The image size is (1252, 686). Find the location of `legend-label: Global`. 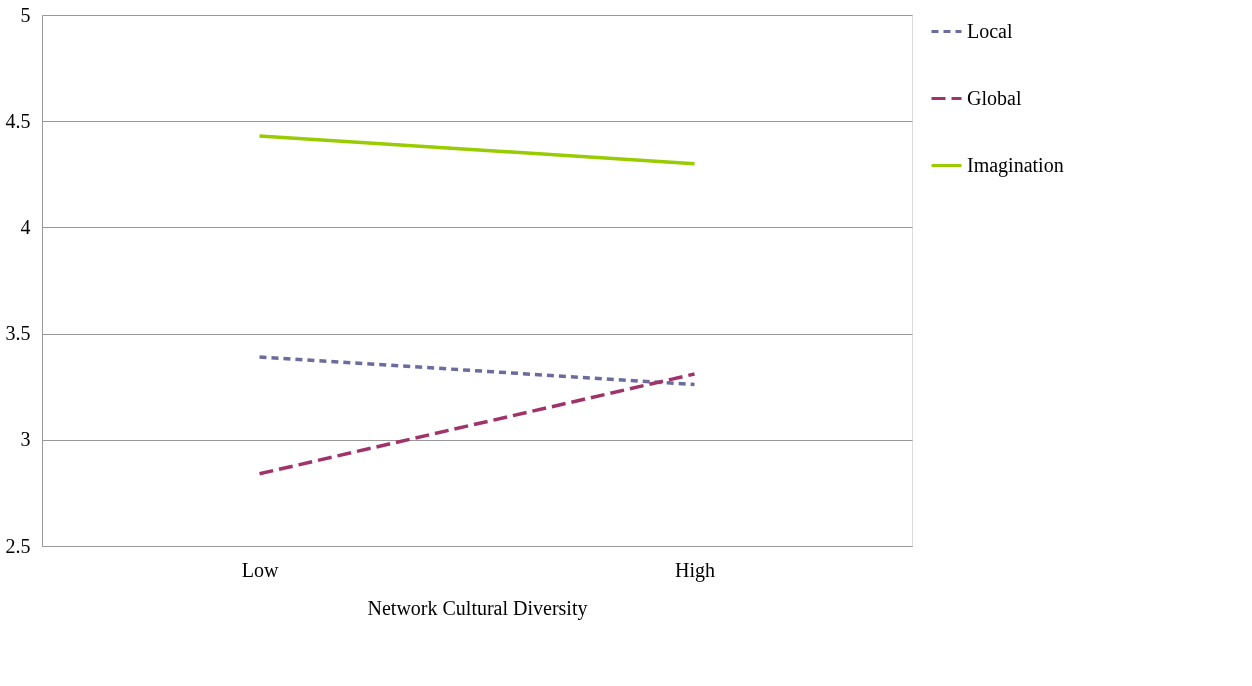

legend-label: Global is located at coordinates (994, 97).